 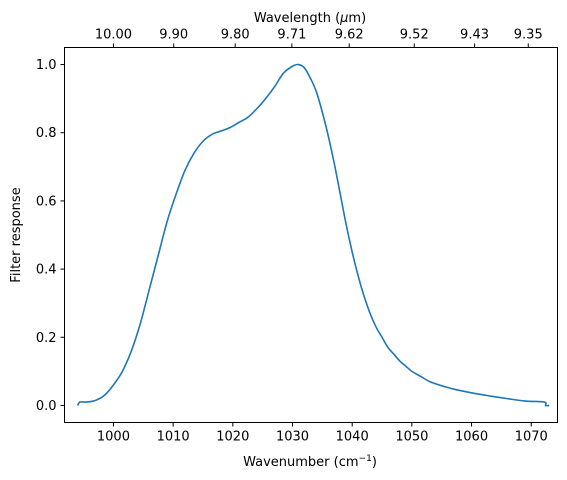 I want to click on top-axis-label-mu: μ, so click(x=343, y=18).